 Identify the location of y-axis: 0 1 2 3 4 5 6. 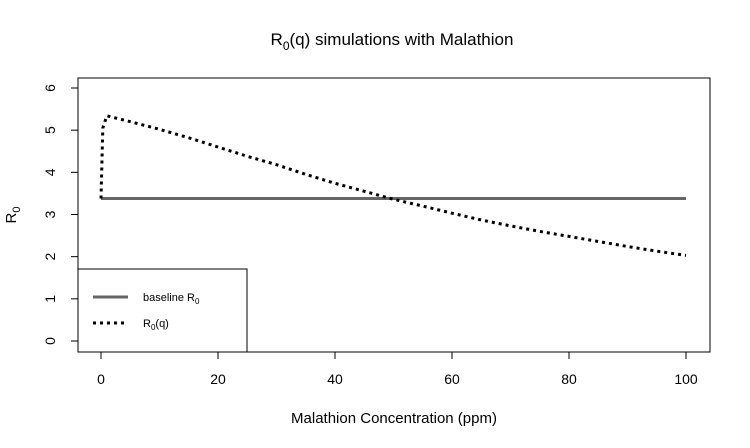
(60, 214).